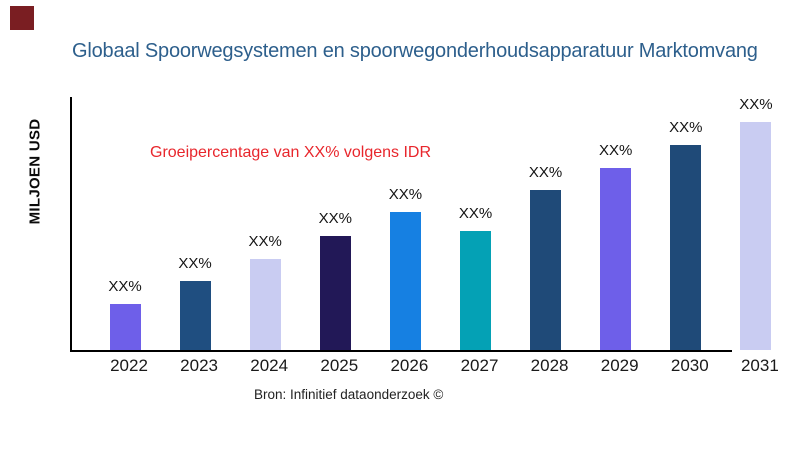  What do you see at coordinates (195, 315) in the screenshot?
I see `bar-2023` at bounding box center [195, 315].